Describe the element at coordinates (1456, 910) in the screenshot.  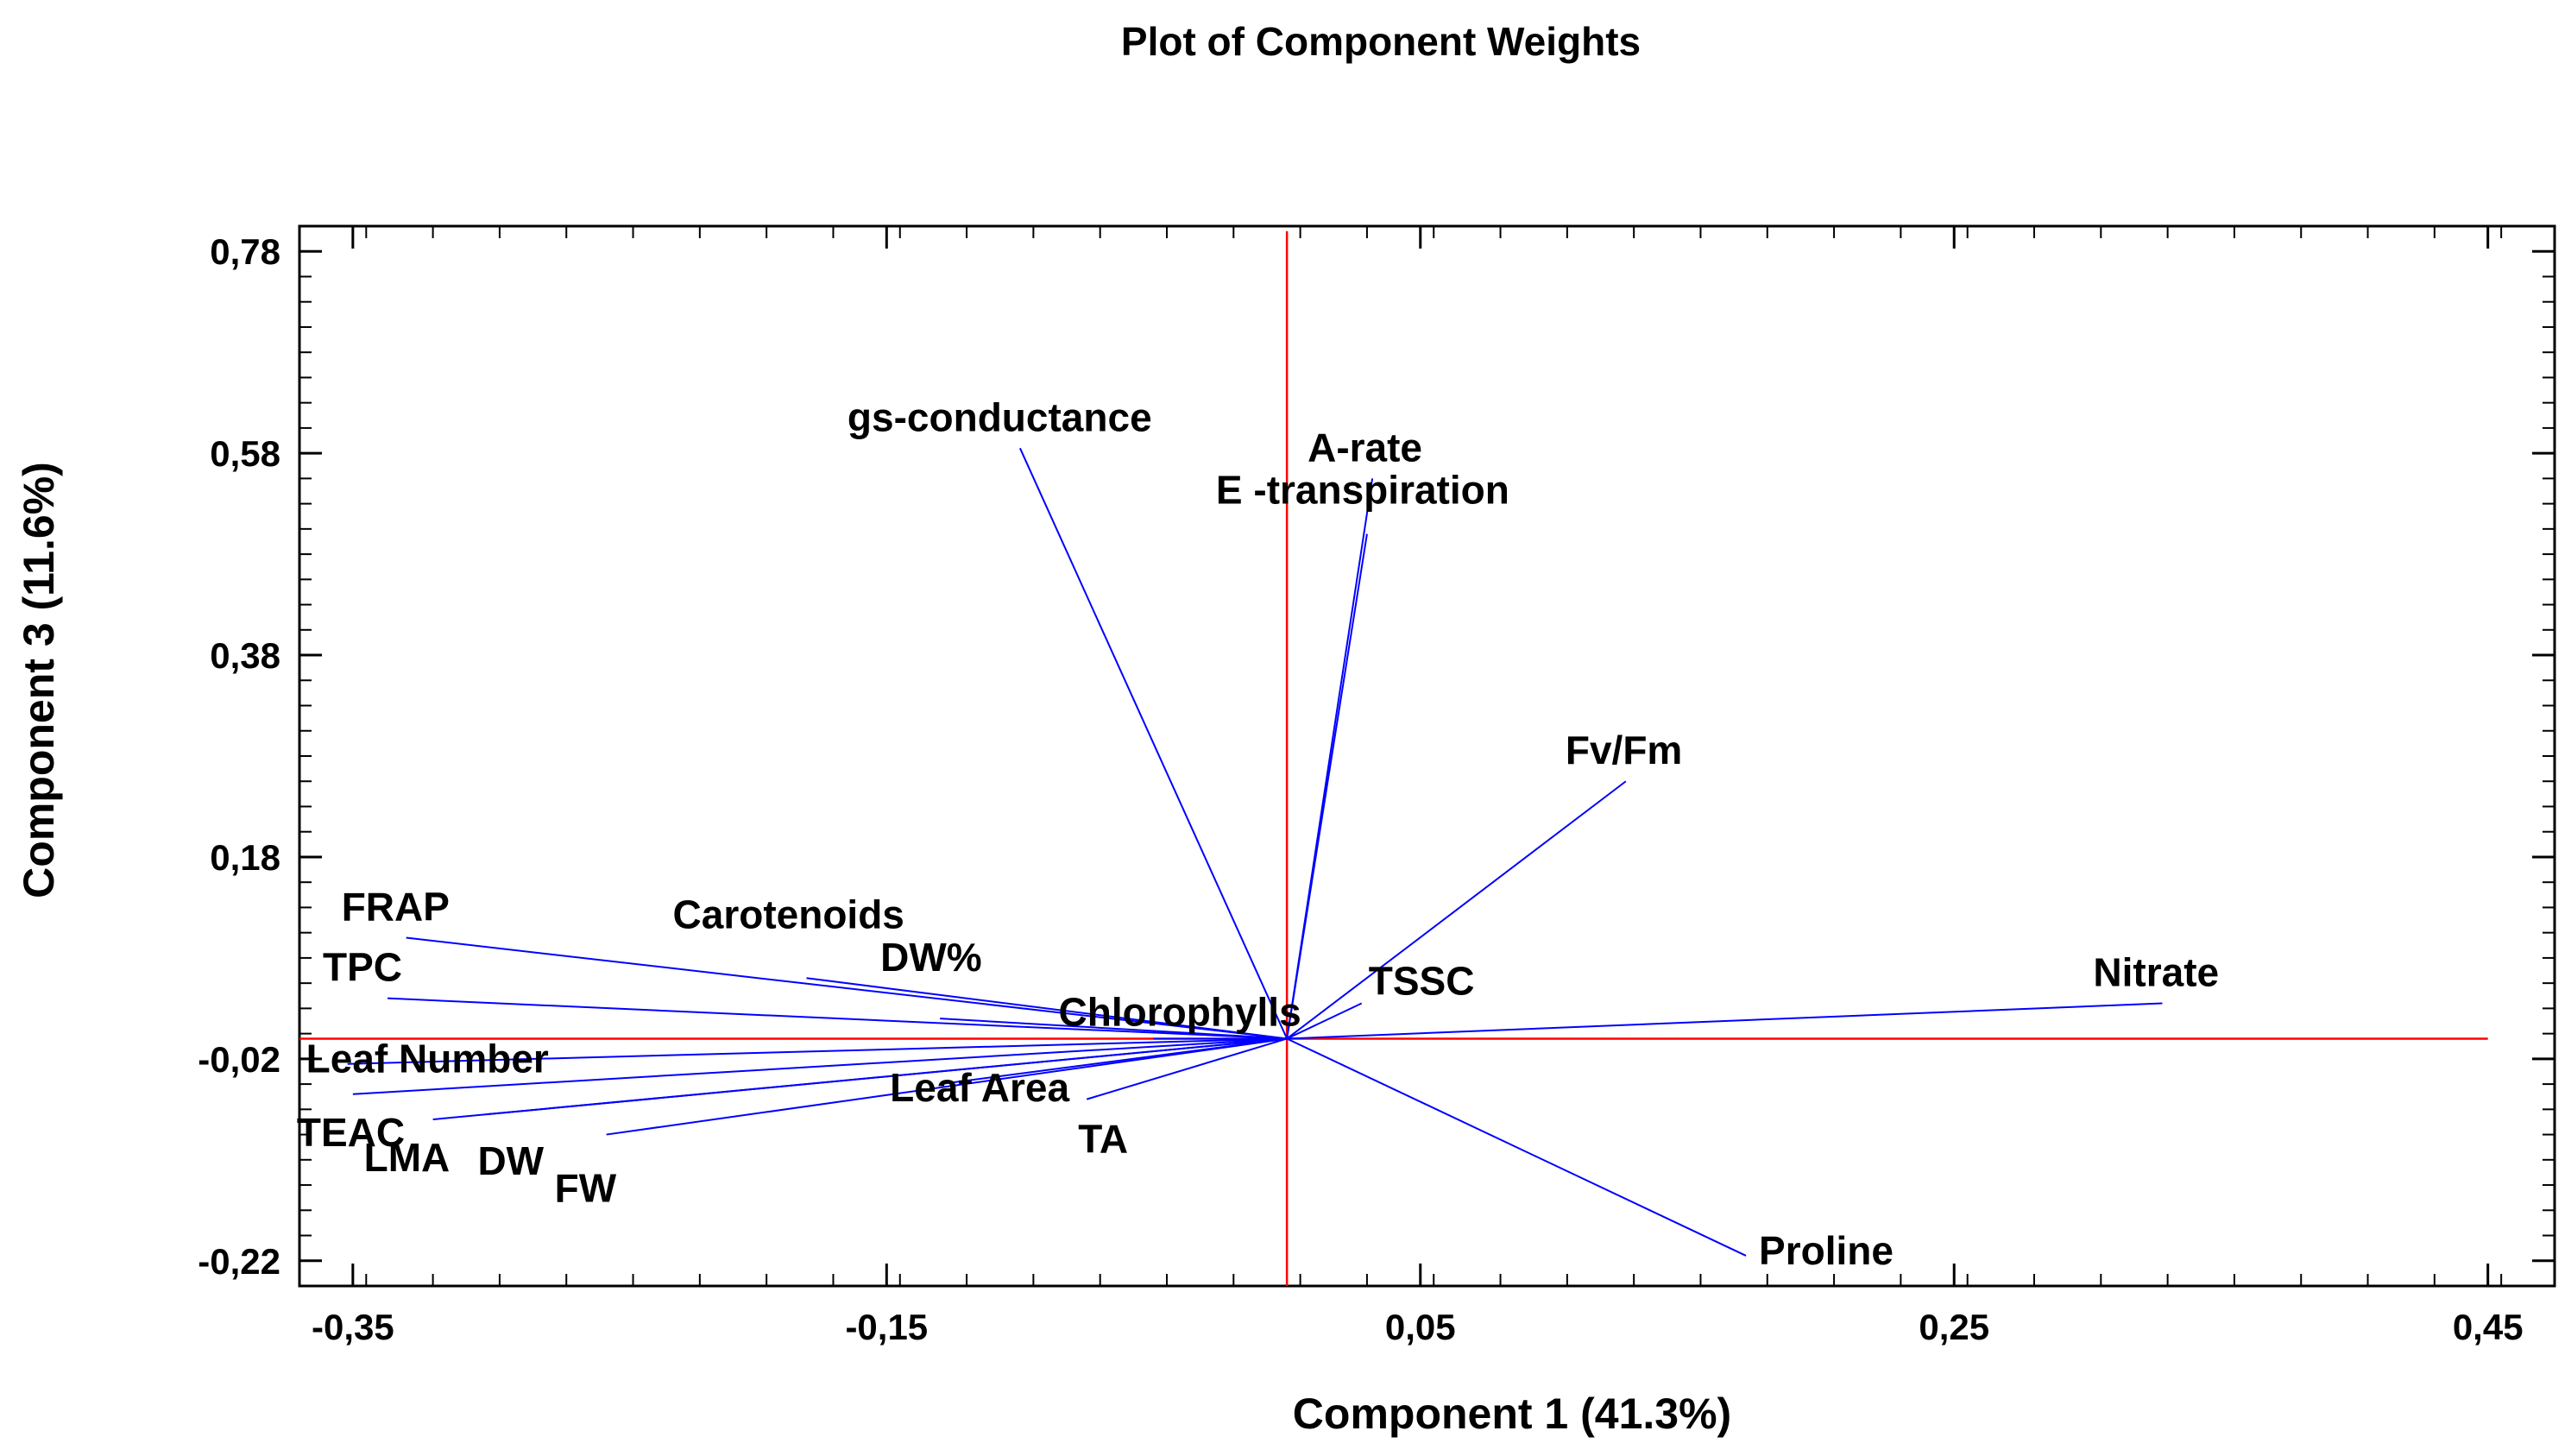
I see `vector-fv-fm` at that location.